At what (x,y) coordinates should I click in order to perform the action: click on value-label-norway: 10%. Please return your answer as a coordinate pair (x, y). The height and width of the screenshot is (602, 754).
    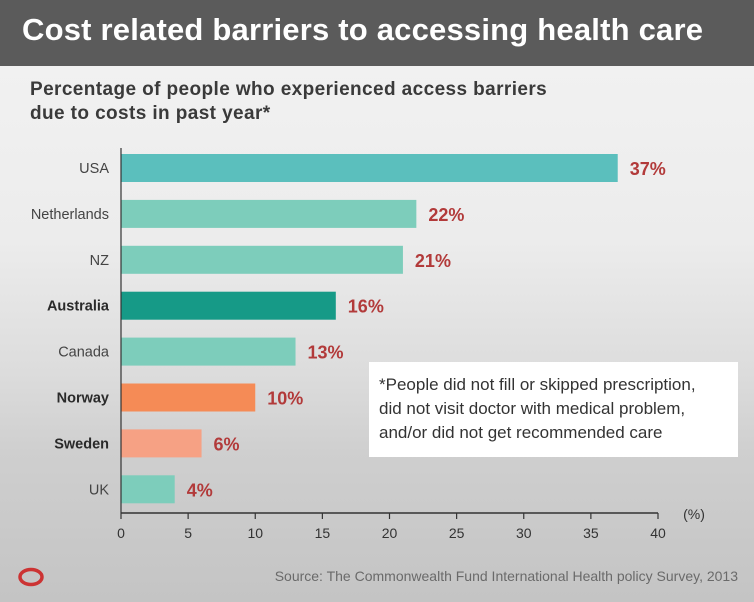
    Looking at the image, I should click on (285, 399).